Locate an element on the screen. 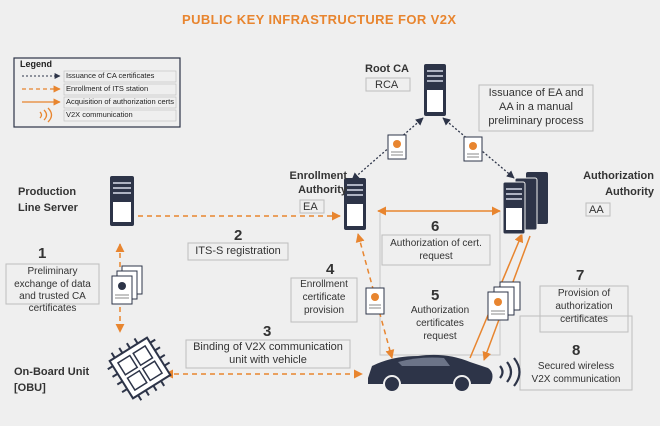 The image size is (660, 426). issuance-ea-aa-line2: AA in a manual is located at coordinates (536, 107).